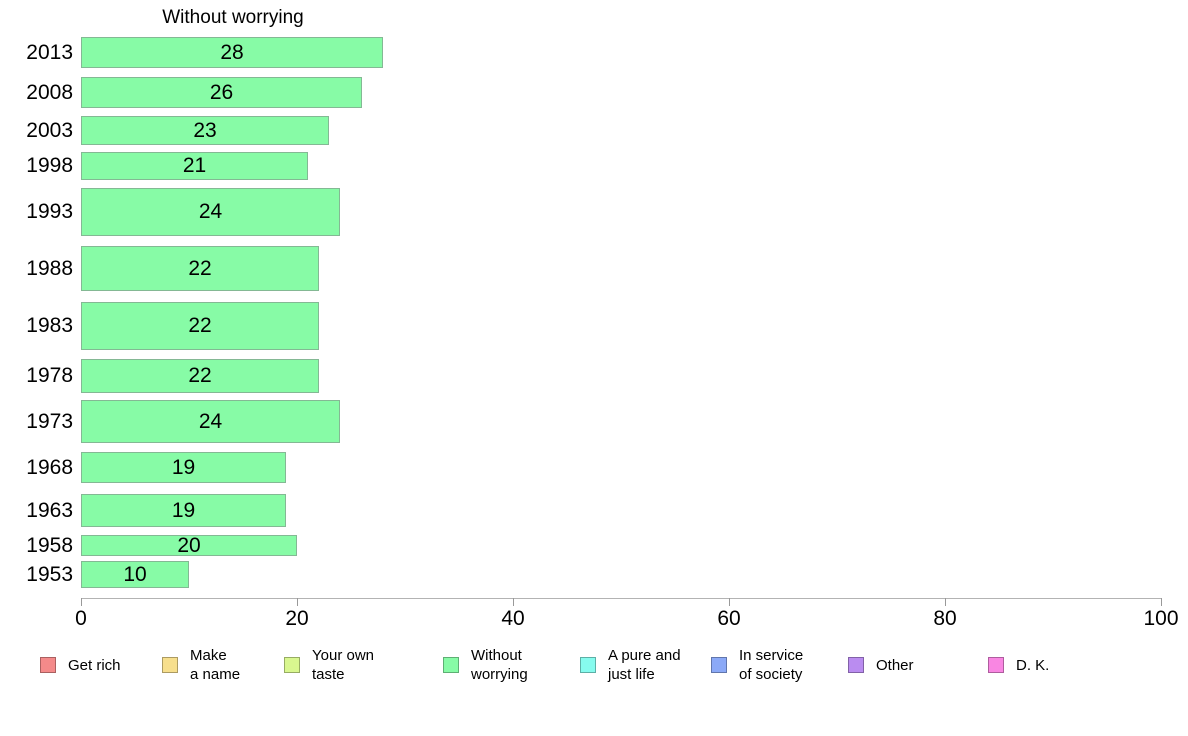 Image resolution: width=1188 pixels, height=736 pixels. Describe the element at coordinates (513, 618) in the screenshot. I see `x-axis-tick-label: 40` at that location.